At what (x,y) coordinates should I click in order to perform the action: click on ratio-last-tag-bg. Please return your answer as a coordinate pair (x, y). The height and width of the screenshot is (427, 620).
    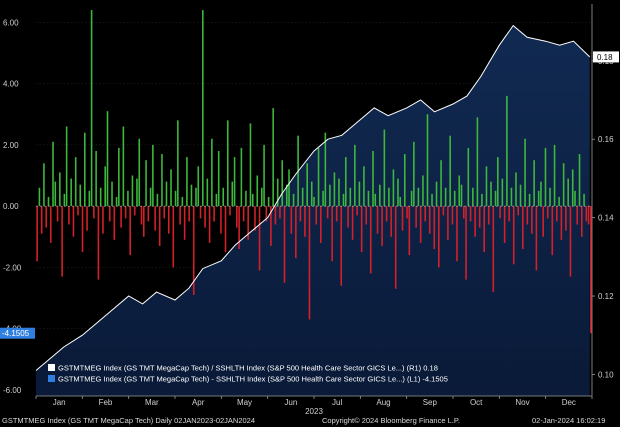
    Looking at the image, I should click on (606, 57).